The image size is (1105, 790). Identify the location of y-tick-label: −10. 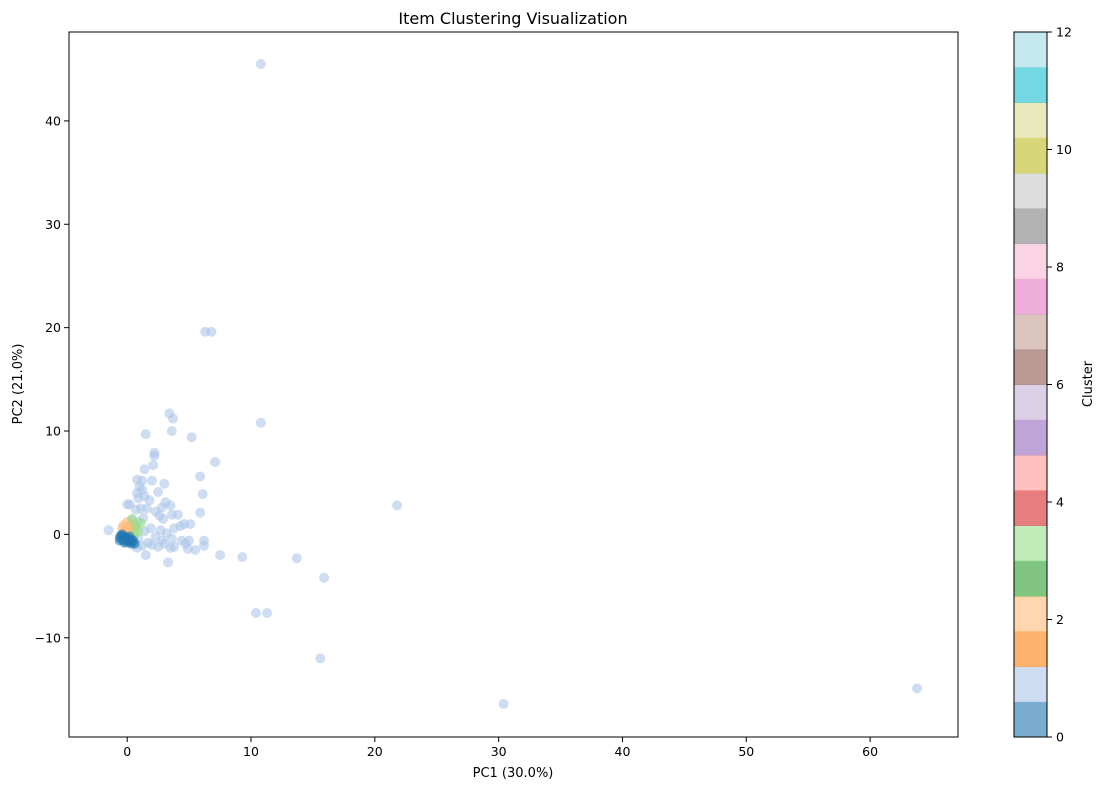
(48, 637).